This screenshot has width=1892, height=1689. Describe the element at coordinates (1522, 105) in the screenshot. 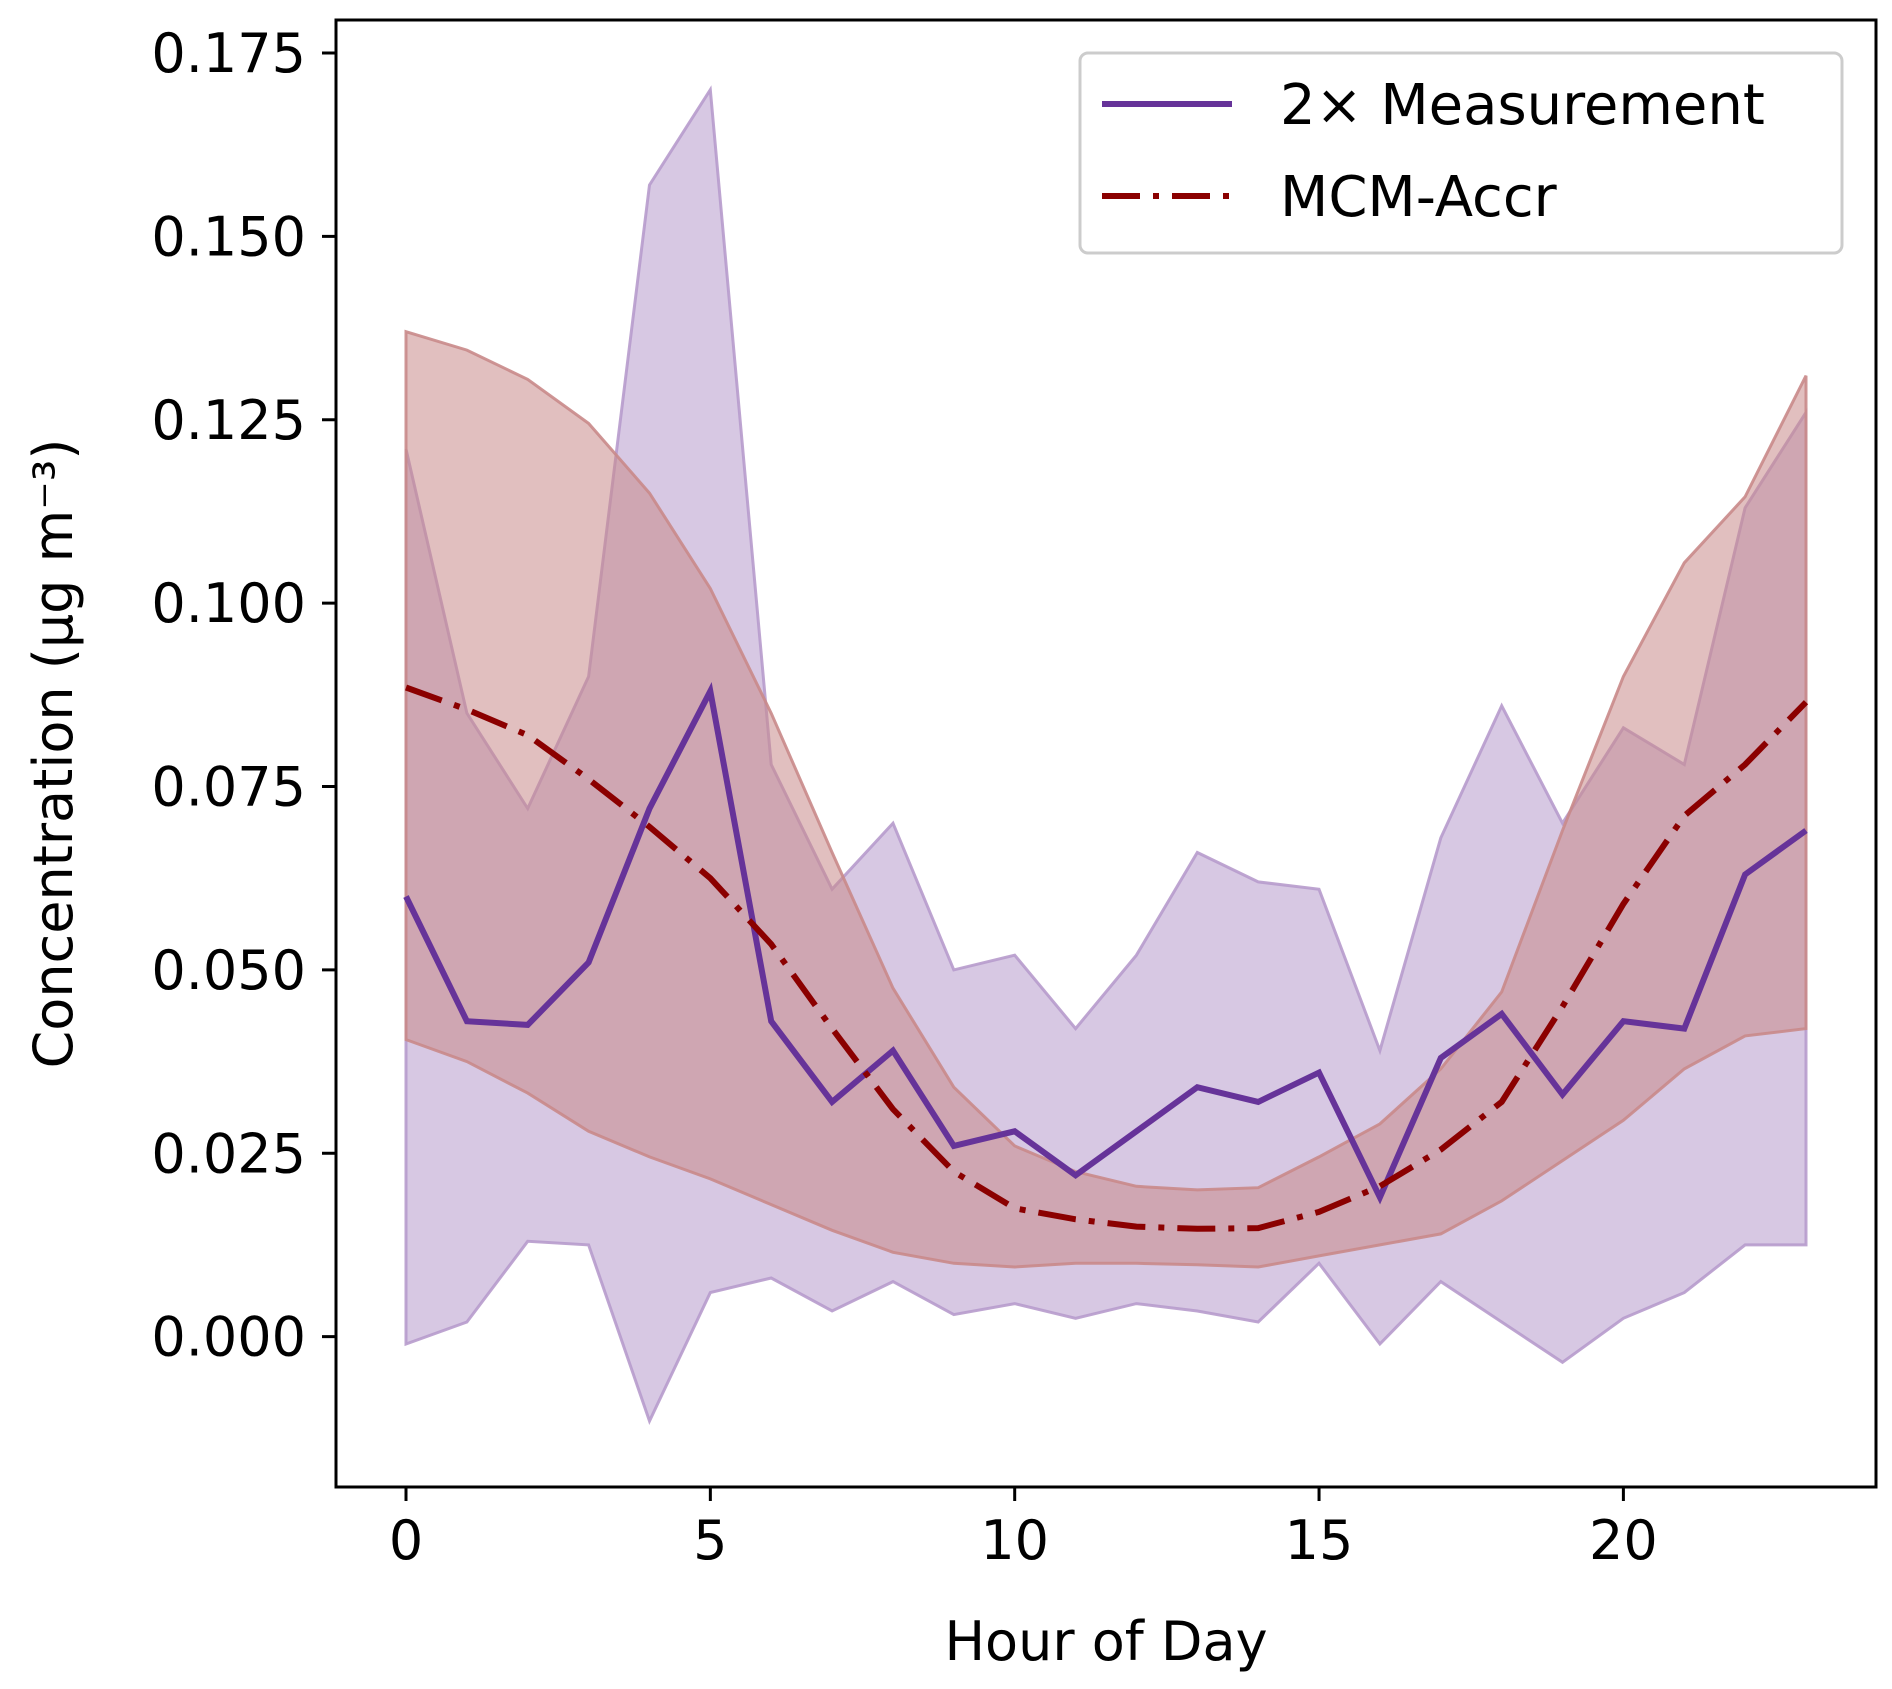

I see `legend-label-measurement: 2× Measurement` at that location.